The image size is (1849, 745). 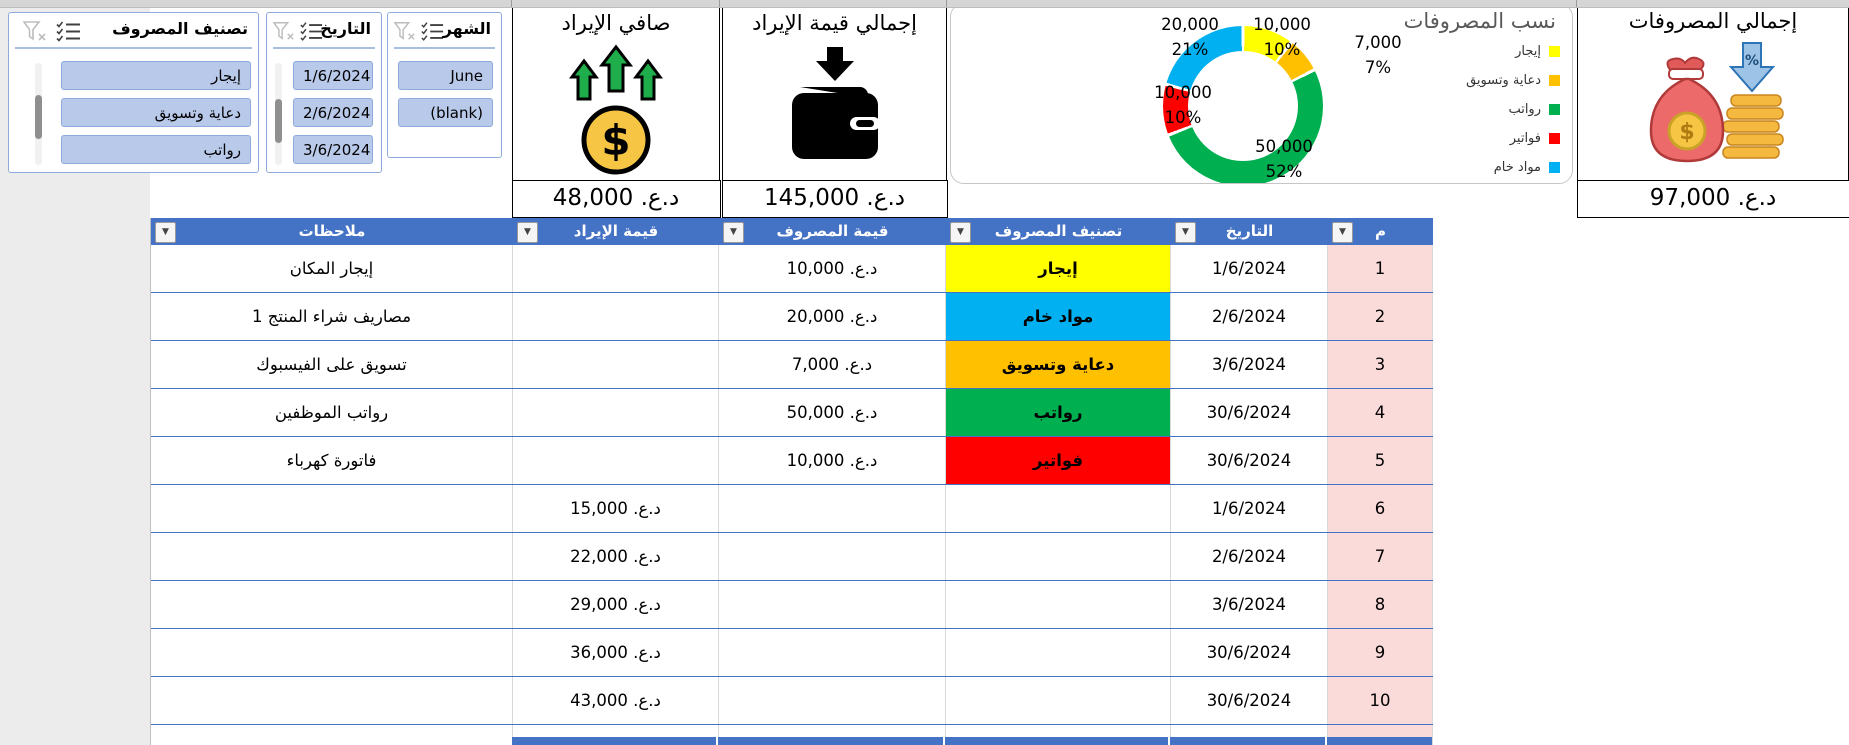 What do you see at coordinates (1380, 652) in the screenshot?
I see `num-cell: 9` at bounding box center [1380, 652].